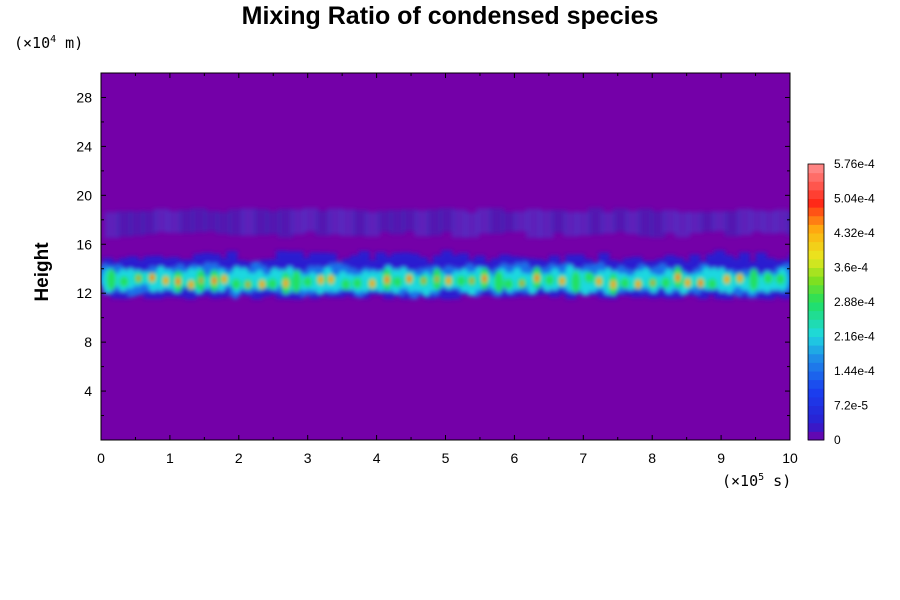 The width and height of the screenshot is (900, 600). Describe the element at coordinates (515, 458) in the screenshot. I see `x-tick-label: 6` at that location.